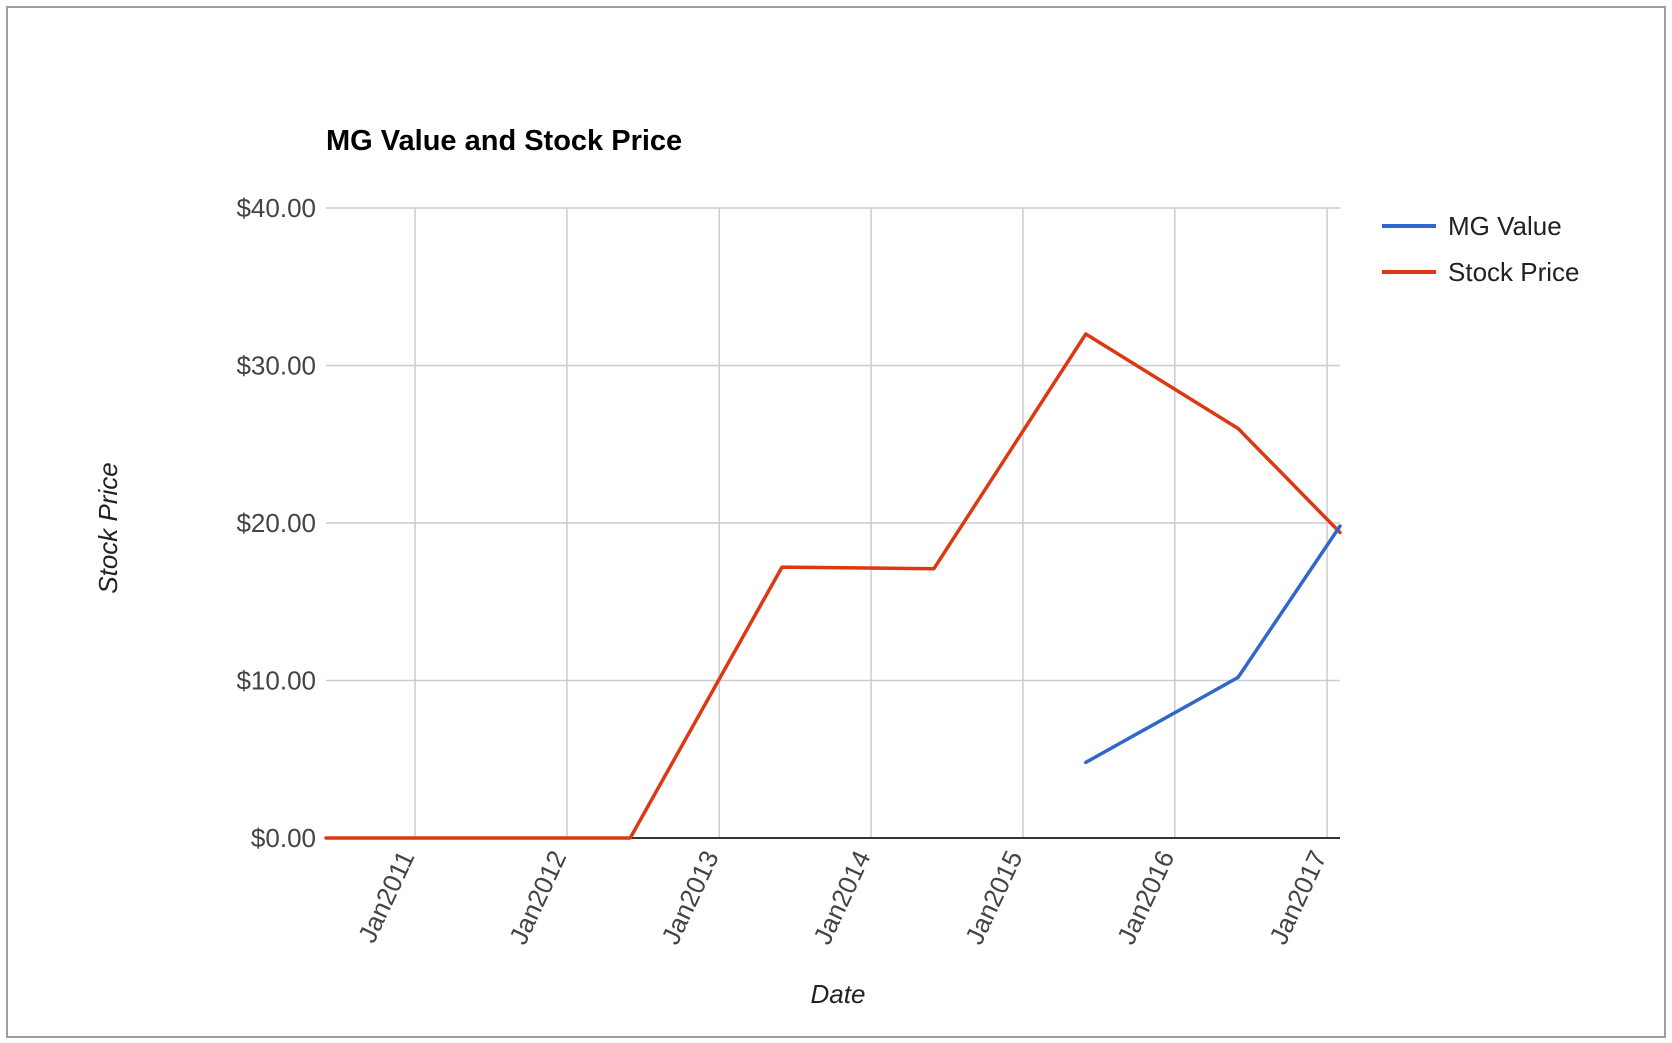 Image resolution: width=1672 pixels, height=1043 pixels. I want to click on x-tick-label: Jan2016, so click(1145, 897).